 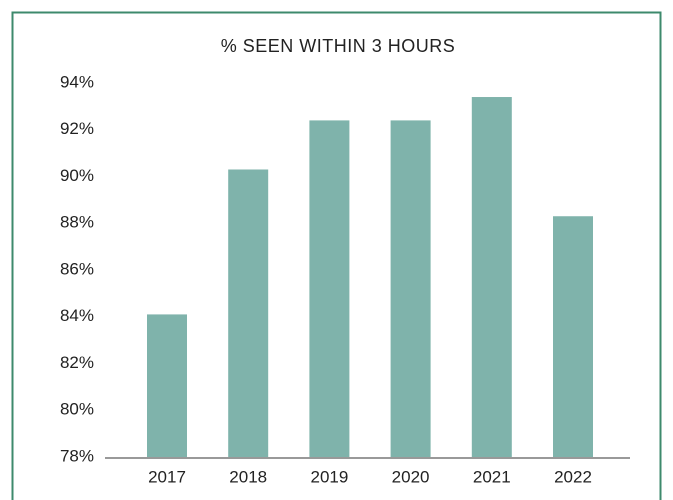 What do you see at coordinates (77, 315) in the screenshot?
I see `y-tick-label: 84%` at bounding box center [77, 315].